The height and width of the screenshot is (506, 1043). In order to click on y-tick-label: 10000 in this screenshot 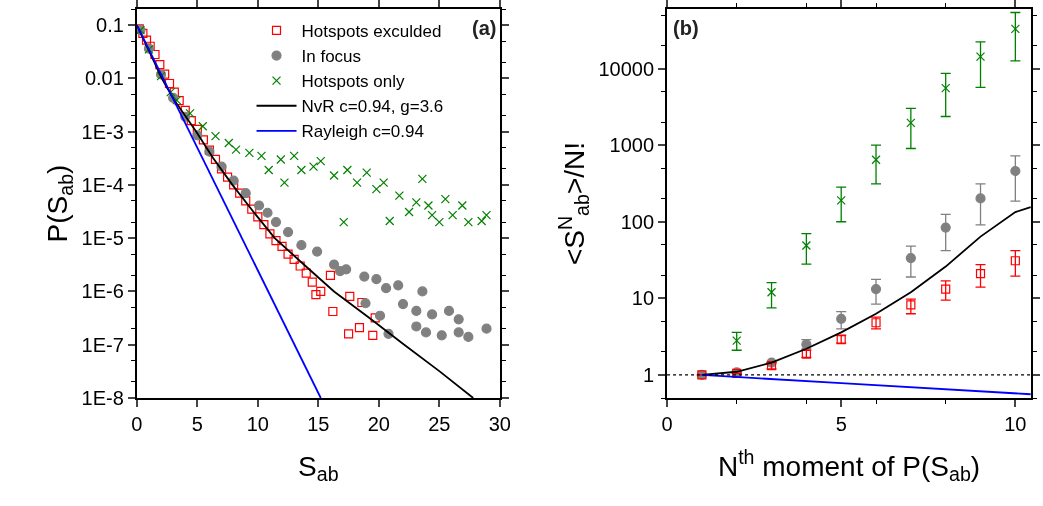, I will do `click(626, 68)`.